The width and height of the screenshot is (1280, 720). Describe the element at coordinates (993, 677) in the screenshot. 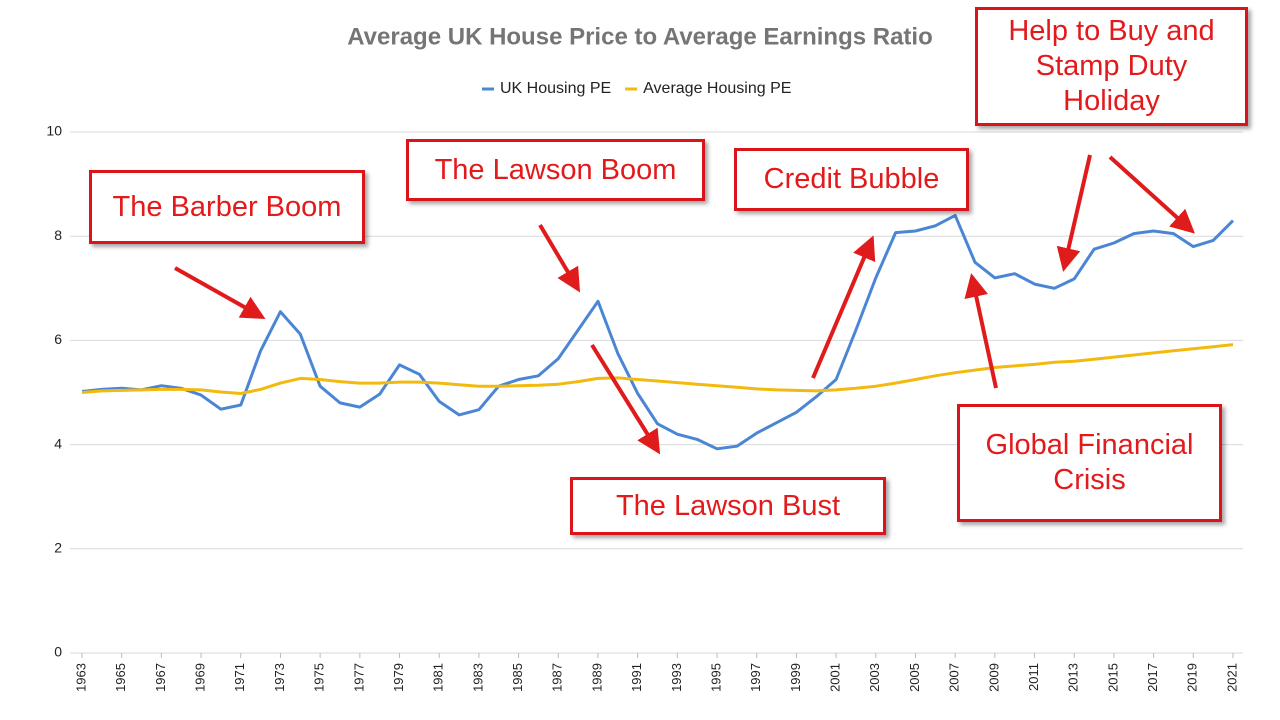

I see `x-tick-label: 2009` at that location.